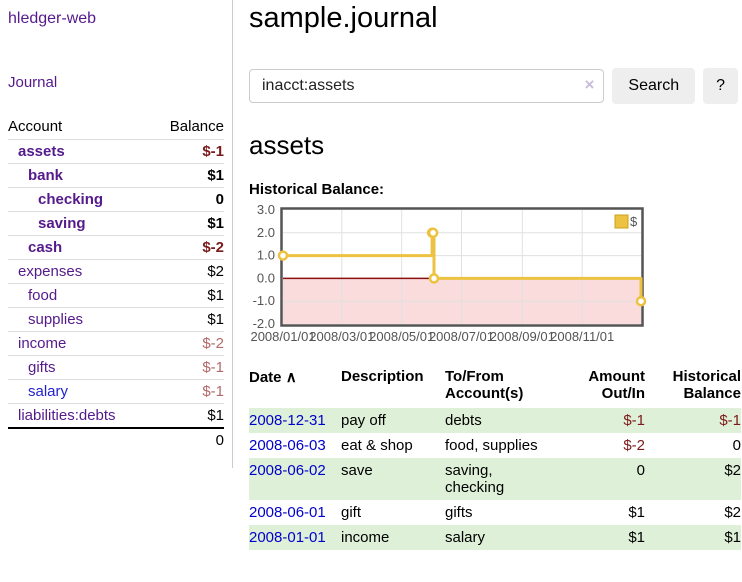  I want to click on account-row: salary $-1, so click(116, 391).